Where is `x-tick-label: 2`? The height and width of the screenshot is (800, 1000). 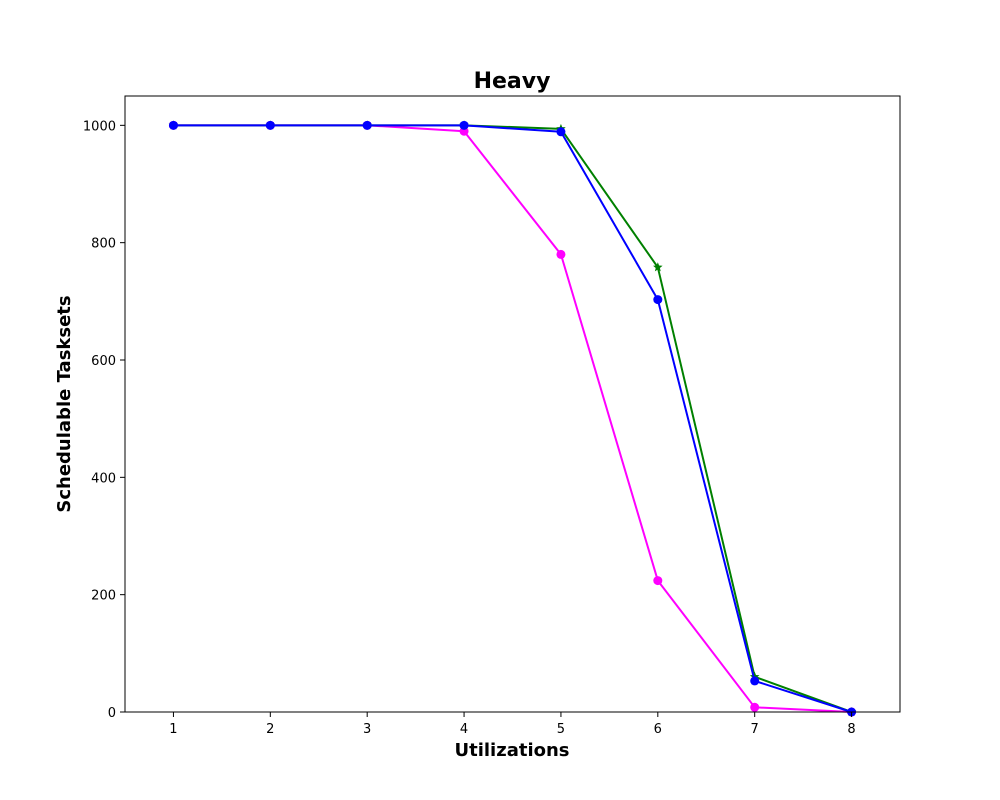 x-tick-label: 2 is located at coordinates (270, 729).